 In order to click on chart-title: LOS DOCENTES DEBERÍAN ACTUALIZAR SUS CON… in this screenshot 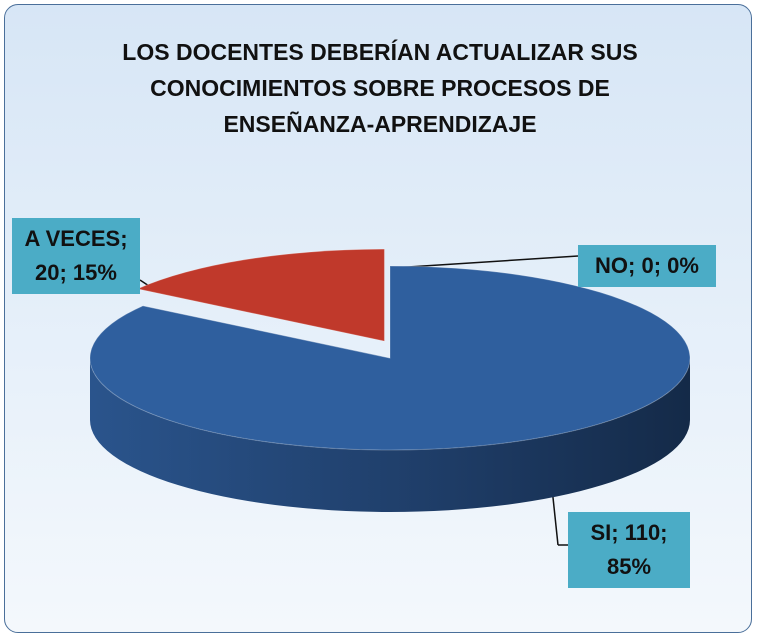, I will do `click(380, 88)`.